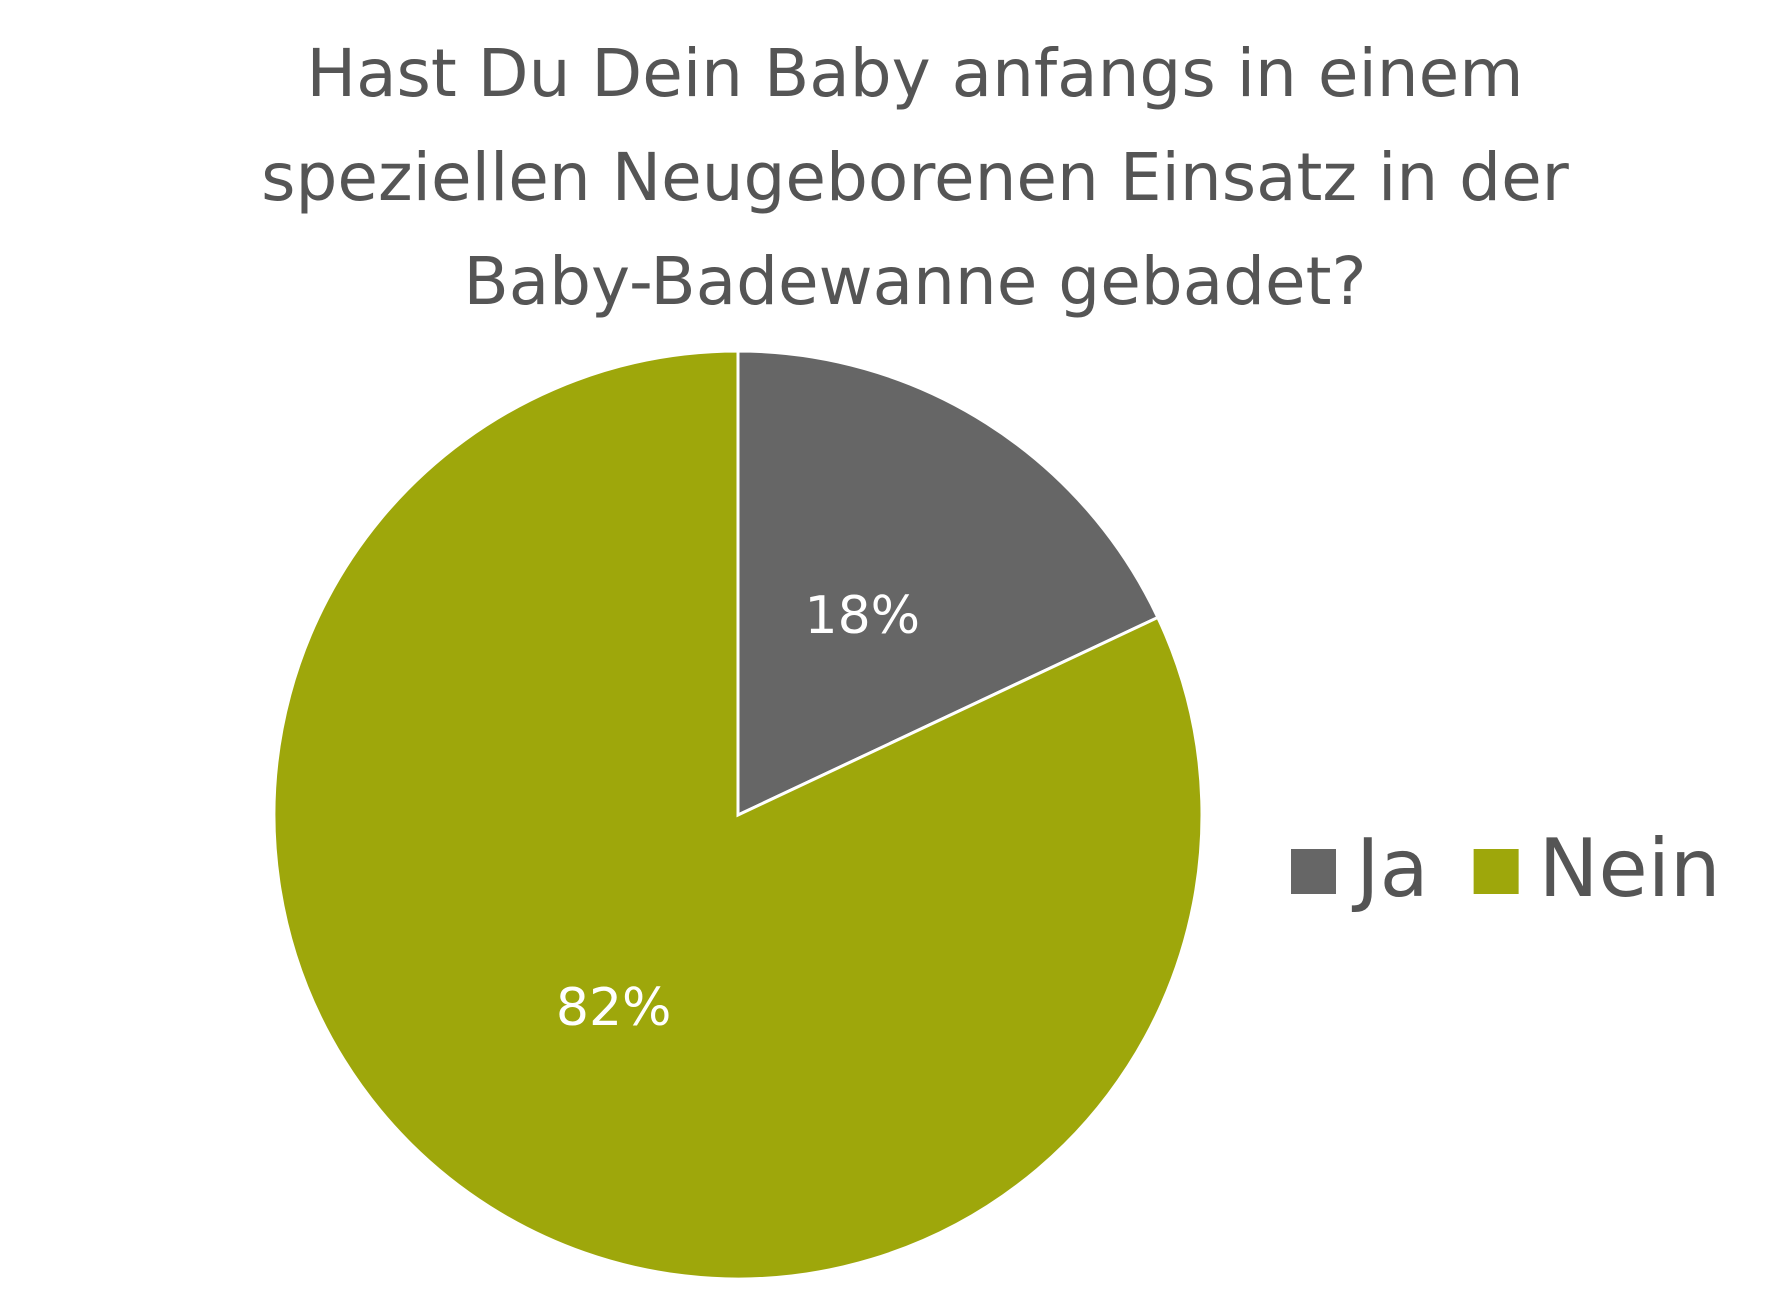 The image size is (1766, 1297). I want to click on legend-label: Nein, so click(1630, 868).